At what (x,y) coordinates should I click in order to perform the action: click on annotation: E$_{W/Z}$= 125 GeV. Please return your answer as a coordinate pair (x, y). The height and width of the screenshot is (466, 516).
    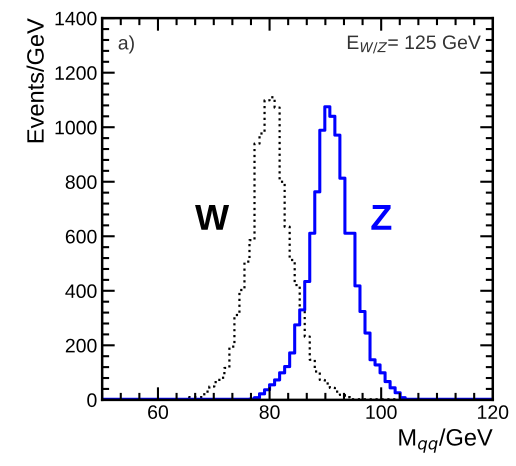
    Looking at the image, I should click on (414, 44).